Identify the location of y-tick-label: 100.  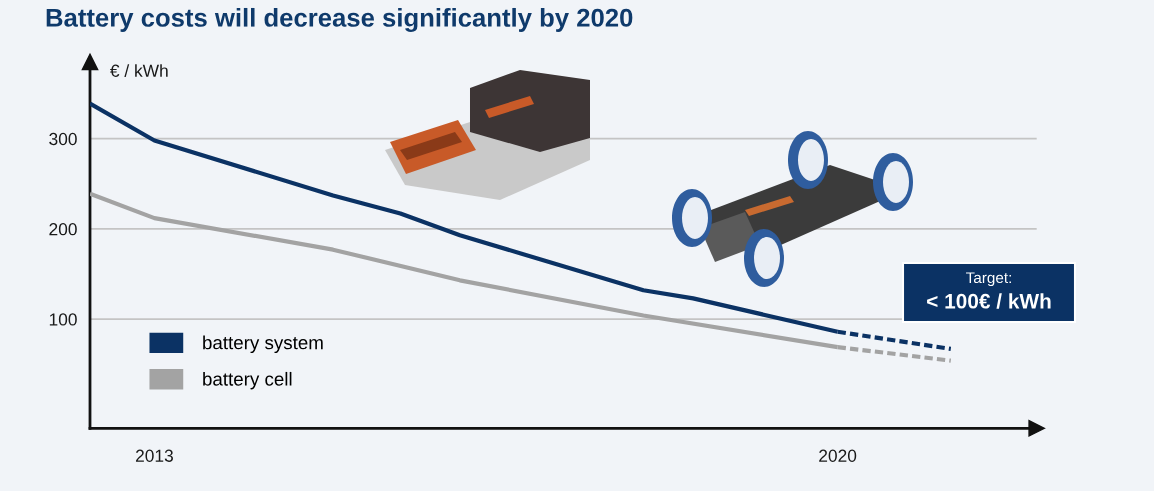
(63, 319).